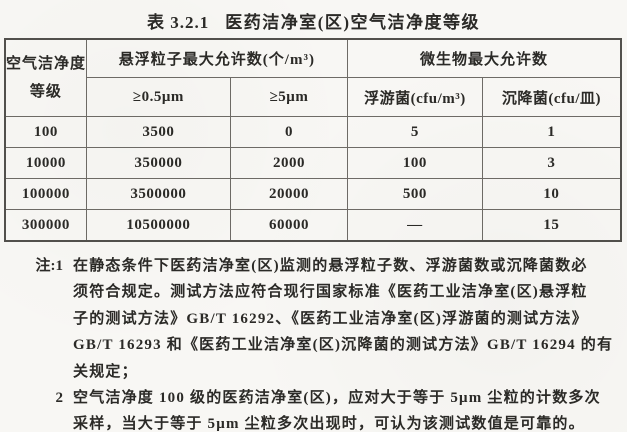  I want to click on header-airborne-bacteria: 浮游菌(cfu/m³), so click(414, 97).